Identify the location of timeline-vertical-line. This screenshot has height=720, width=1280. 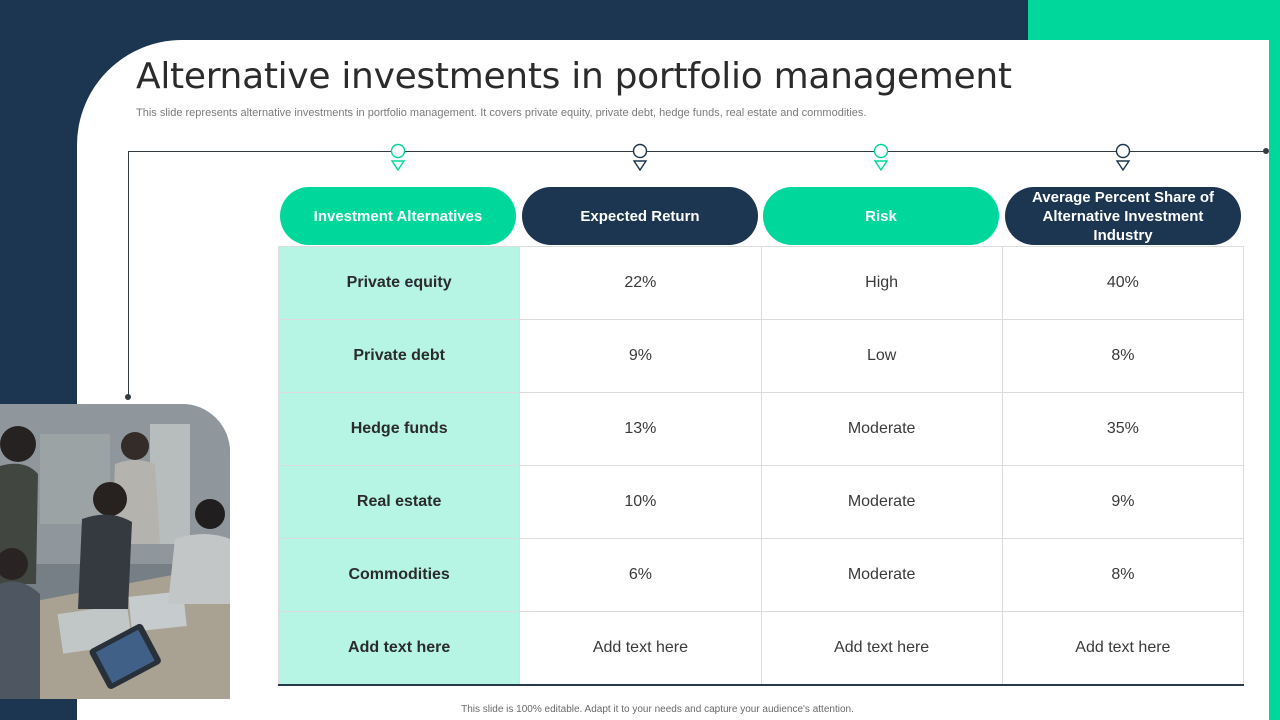
(128, 274).